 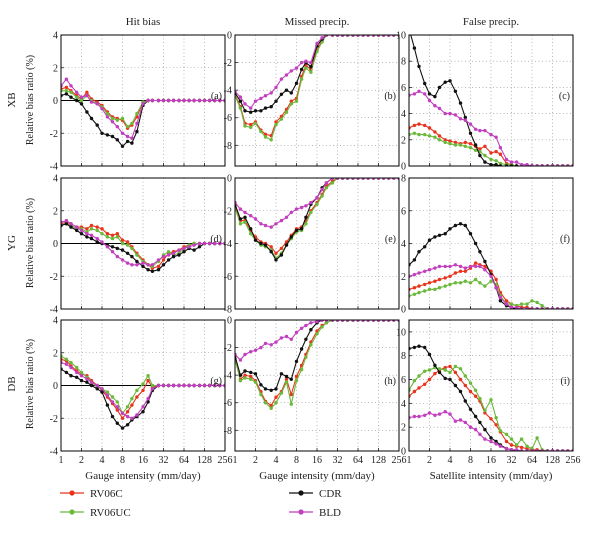 I want to click on panel-letter: (h), so click(x=390, y=381).